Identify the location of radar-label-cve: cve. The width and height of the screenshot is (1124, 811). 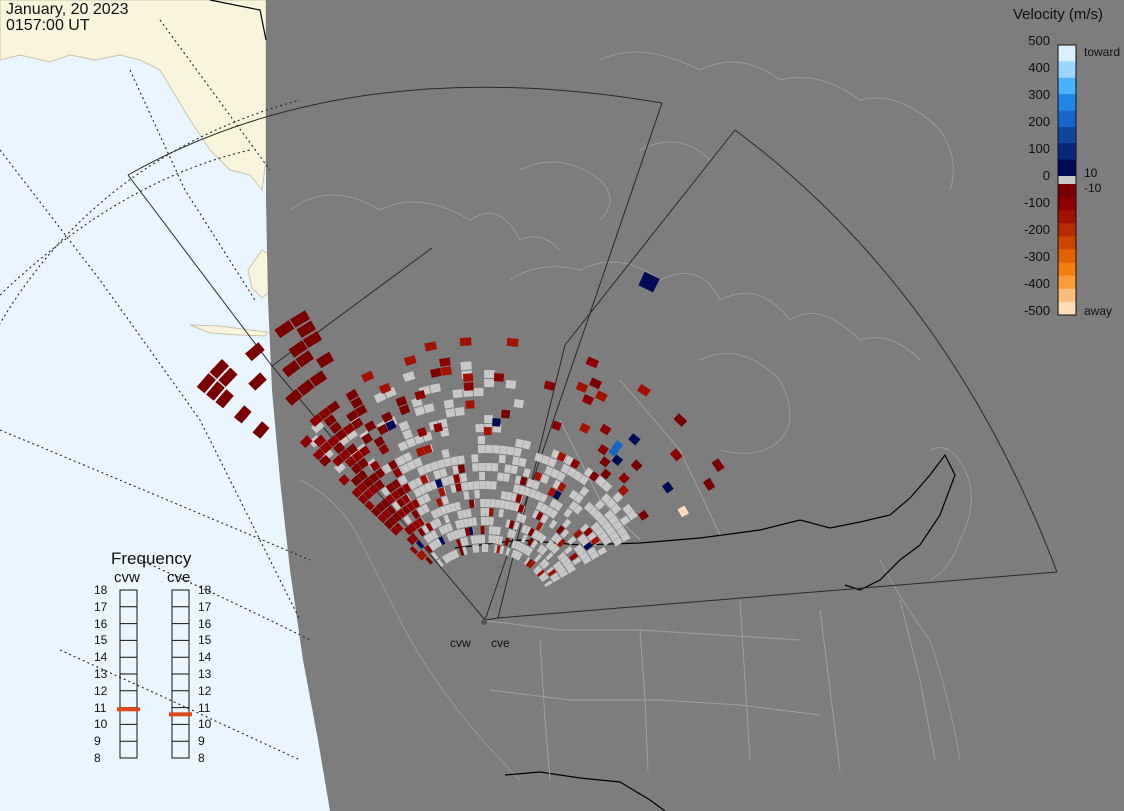
(500, 643).